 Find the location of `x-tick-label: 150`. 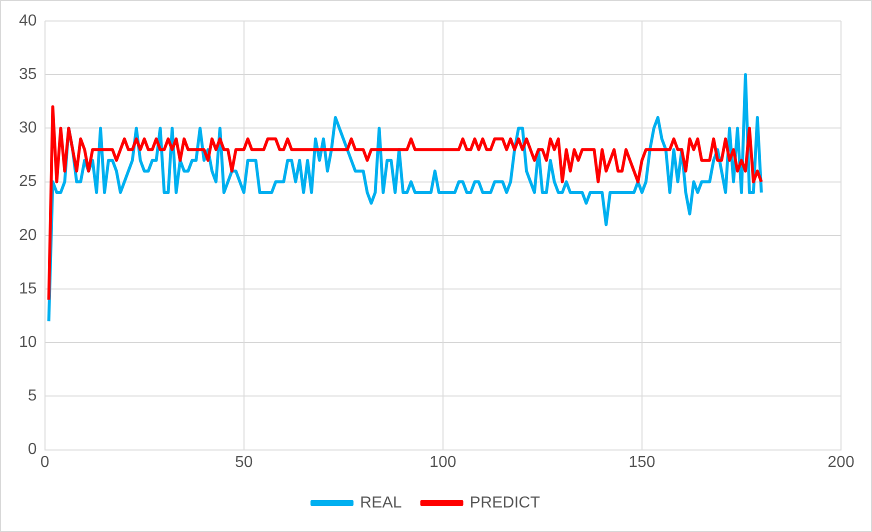

x-tick-label: 150 is located at coordinates (642, 462).